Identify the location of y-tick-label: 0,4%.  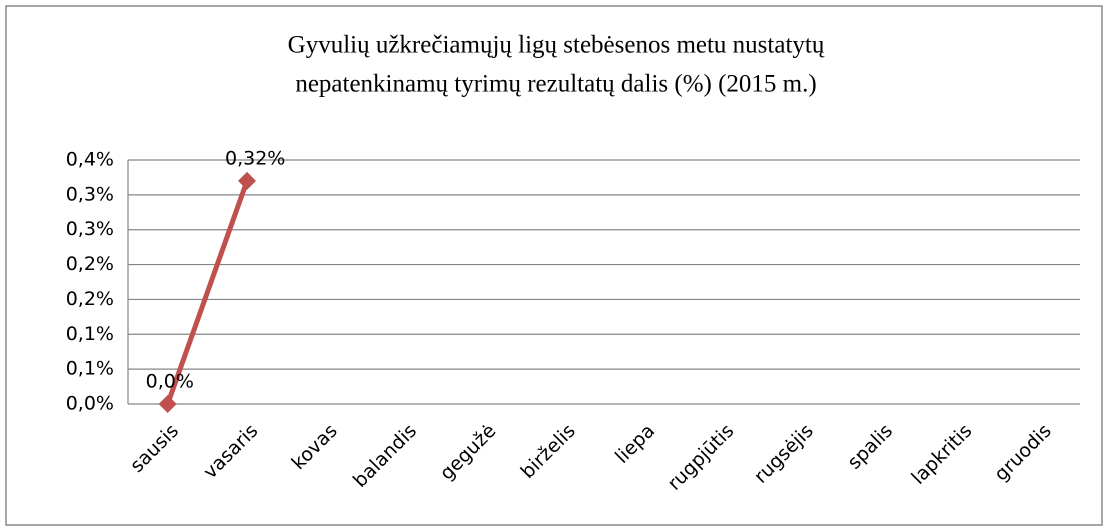
(90, 160).